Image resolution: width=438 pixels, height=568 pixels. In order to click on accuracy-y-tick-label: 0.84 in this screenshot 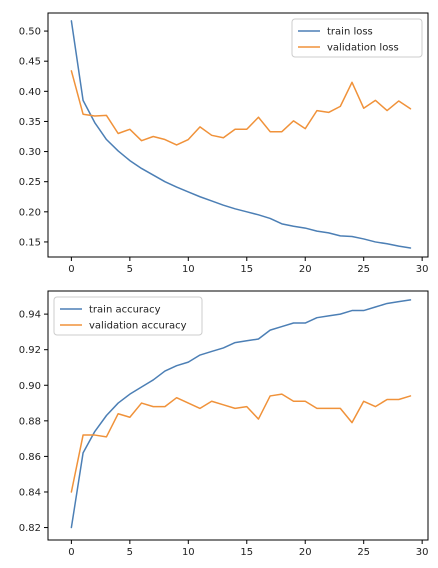, I will do `click(30, 492)`.